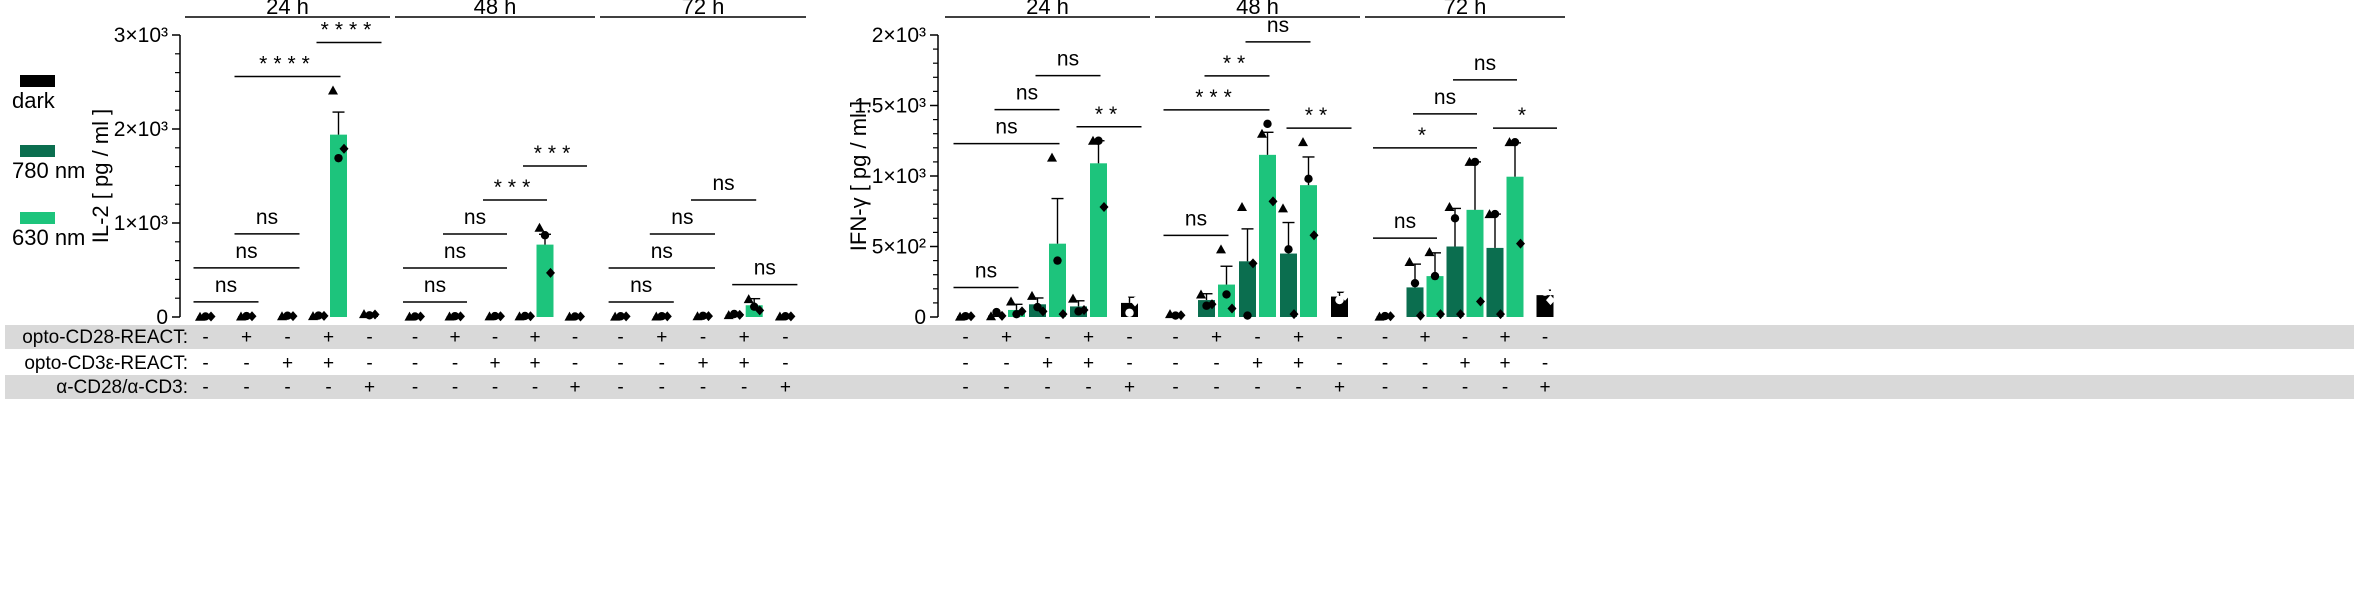  Describe the element at coordinates (1319, 115) in the screenshot. I see `significance-label: **` at that location.